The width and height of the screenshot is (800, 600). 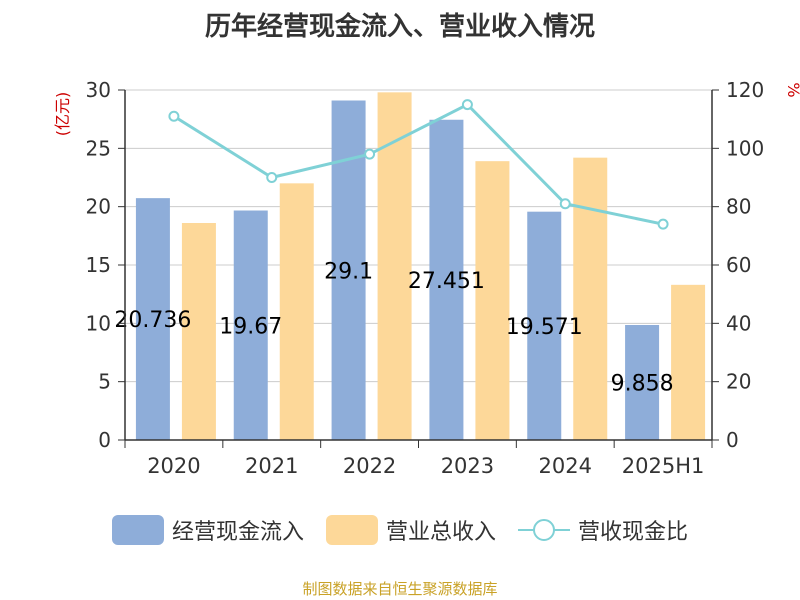 I want to click on x-tick-label: 2020, so click(x=173, y=466).